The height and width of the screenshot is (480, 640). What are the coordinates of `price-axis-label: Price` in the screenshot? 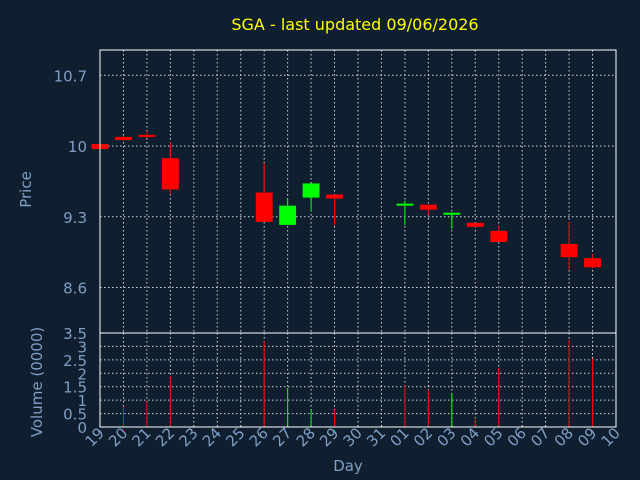 It's located at (26, 189).